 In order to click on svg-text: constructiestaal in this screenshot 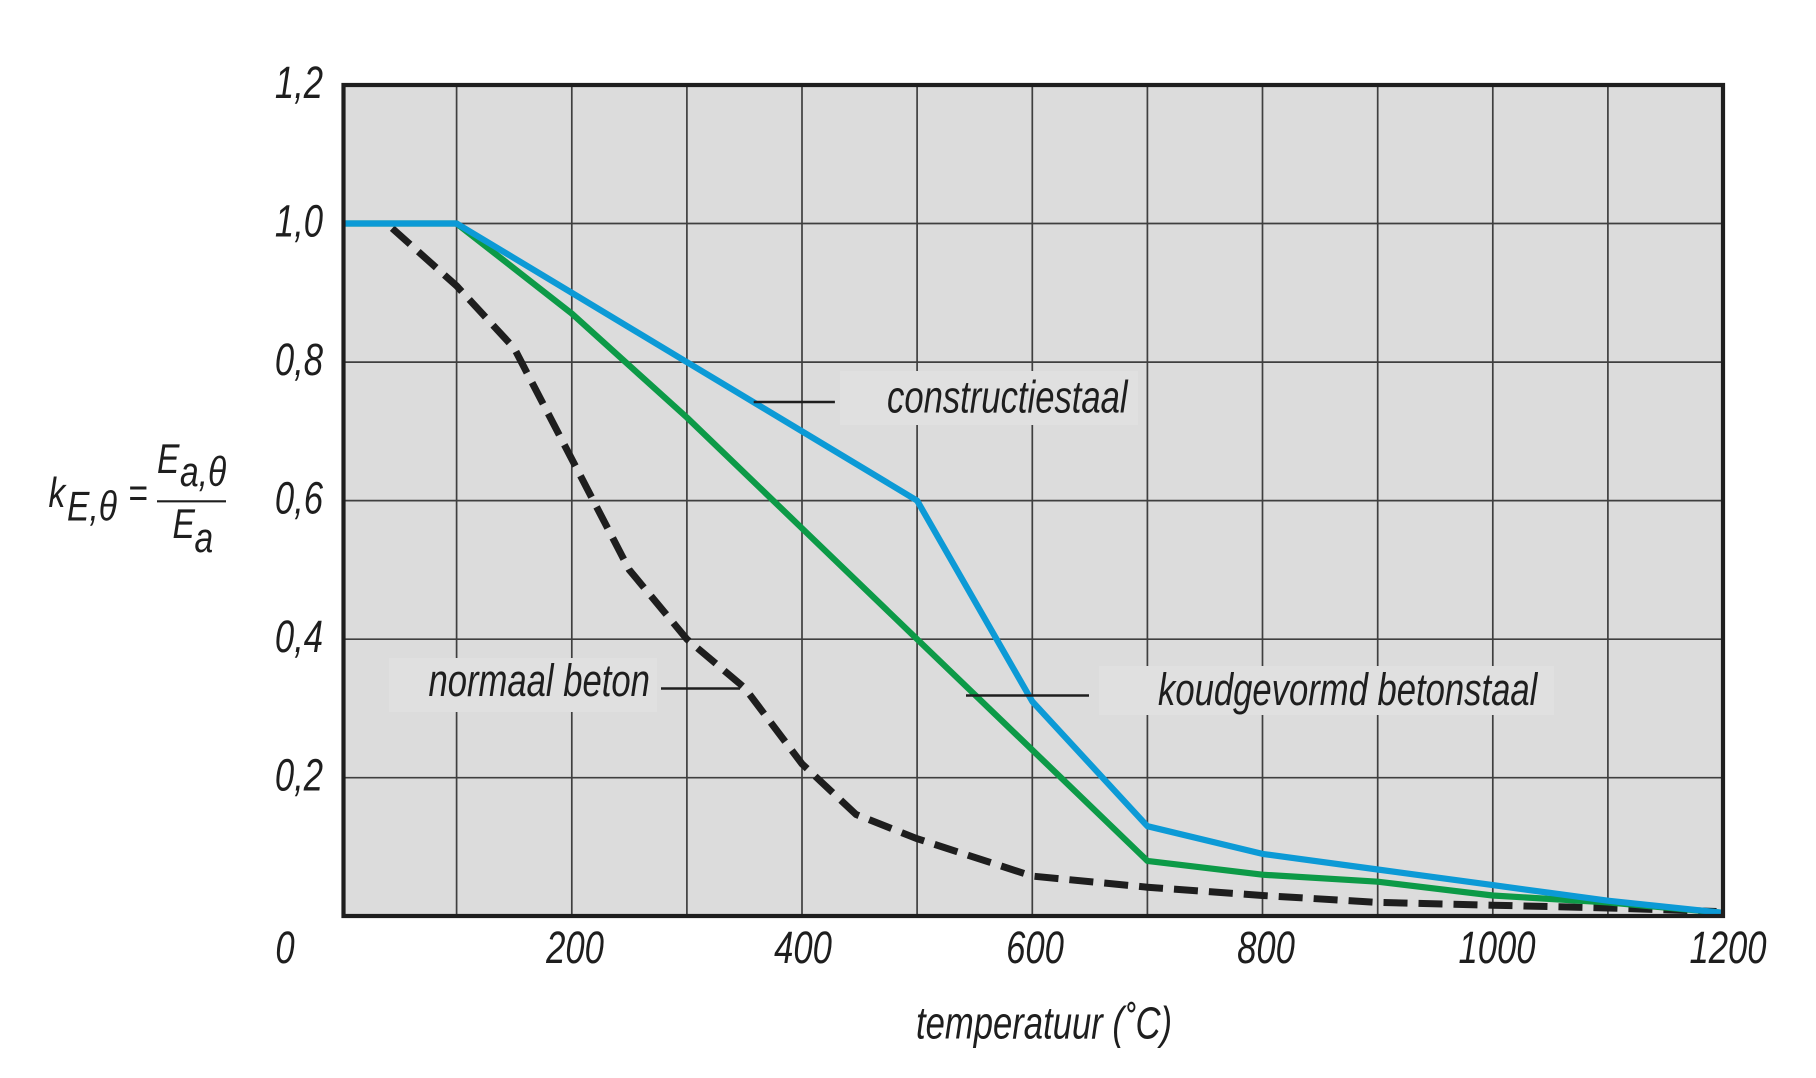, I will do `click(1008, 397)`.